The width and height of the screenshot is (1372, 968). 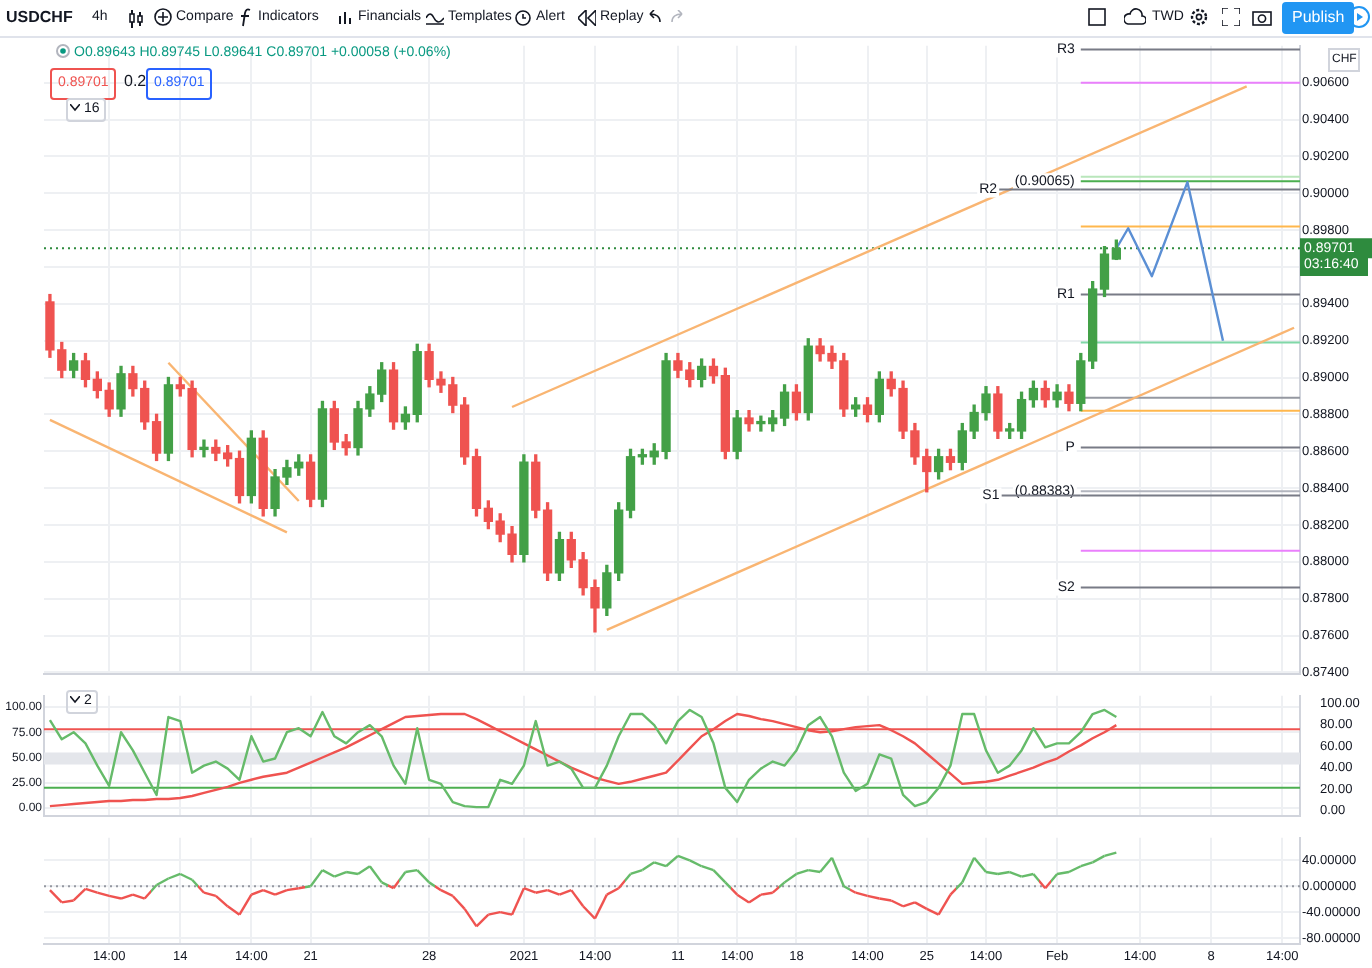 What do you see at coordinates (39, 17) in the screenshot?
I see `chart-title: USDCHF` at bounding box center [39, 17].